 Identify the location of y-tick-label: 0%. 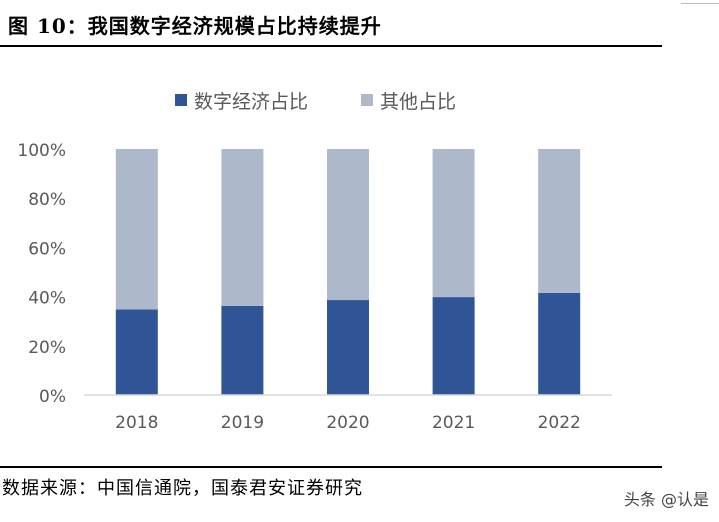
(52, 397).